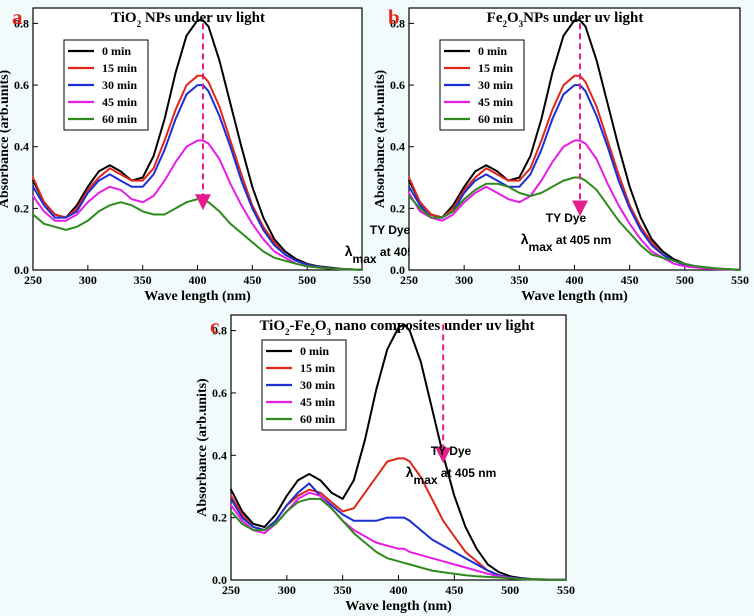  Describe the element at coordinates (188, 19) in the screenshot. I see `chart-title: TiO2 NPs under uv light` at that location.